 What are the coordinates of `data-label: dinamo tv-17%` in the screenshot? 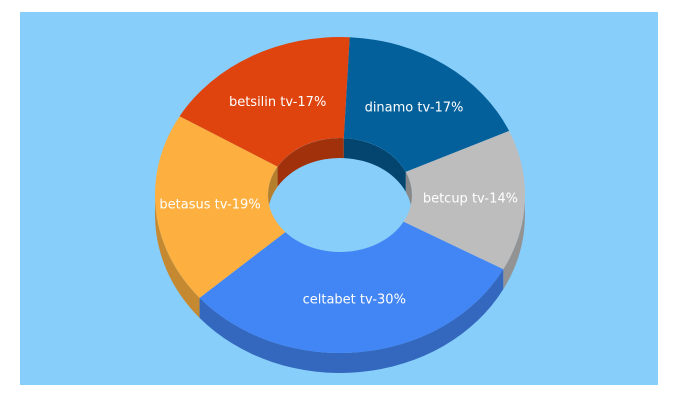 It's located at (414, 108).